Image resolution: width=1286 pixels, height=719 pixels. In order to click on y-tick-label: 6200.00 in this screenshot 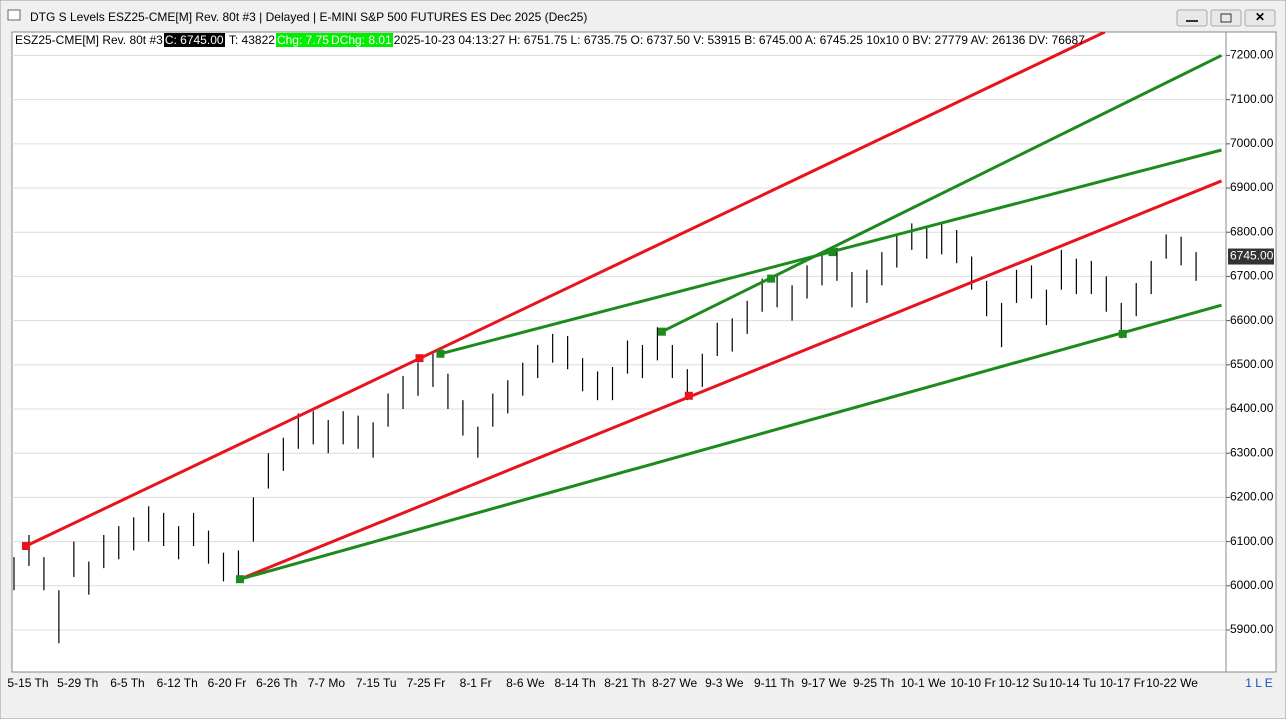, I will do `click(1252, 497)`.